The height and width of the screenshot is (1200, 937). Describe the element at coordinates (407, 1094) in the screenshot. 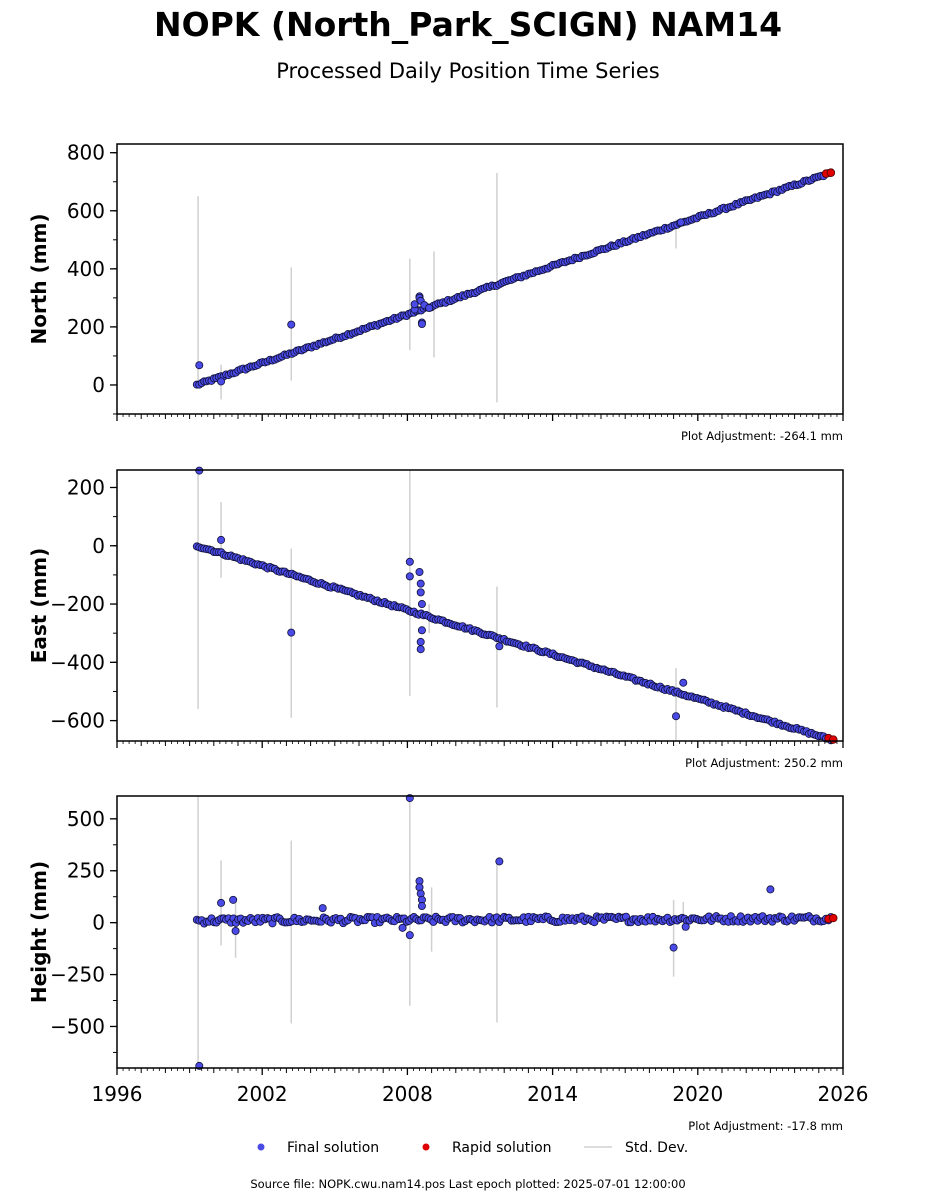

I see `x-tick-label: 2008` at that location.